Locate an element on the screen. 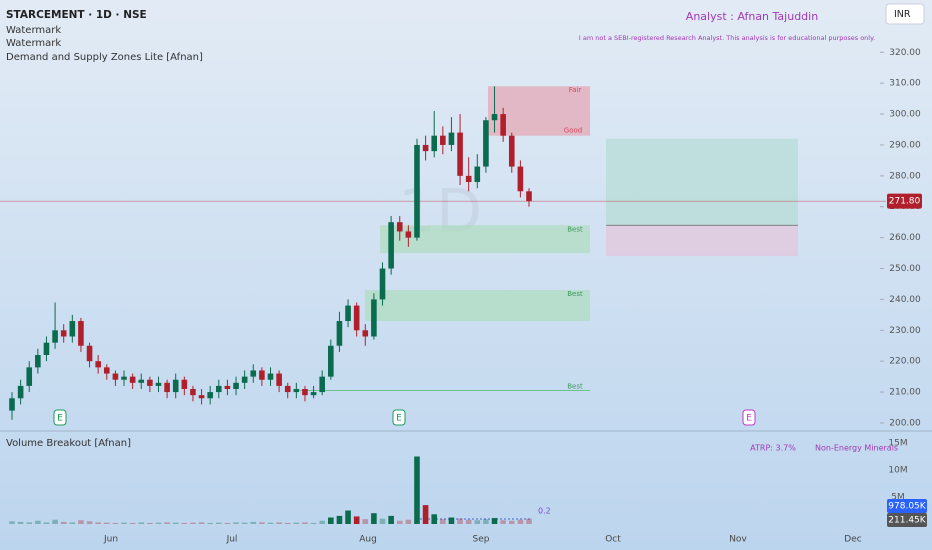 The width and height of the screenshot is (932, 550). y-tick-label: 240.00 is located at coordinates (905, 300).